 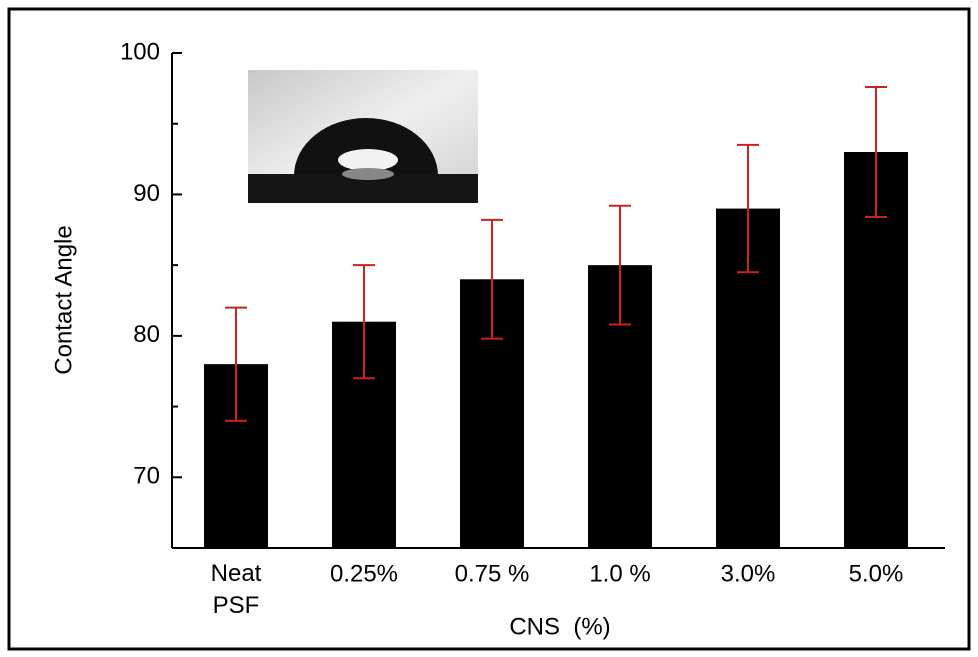 I want to click on y-tick-label: 70, so click(x=146, y=476).